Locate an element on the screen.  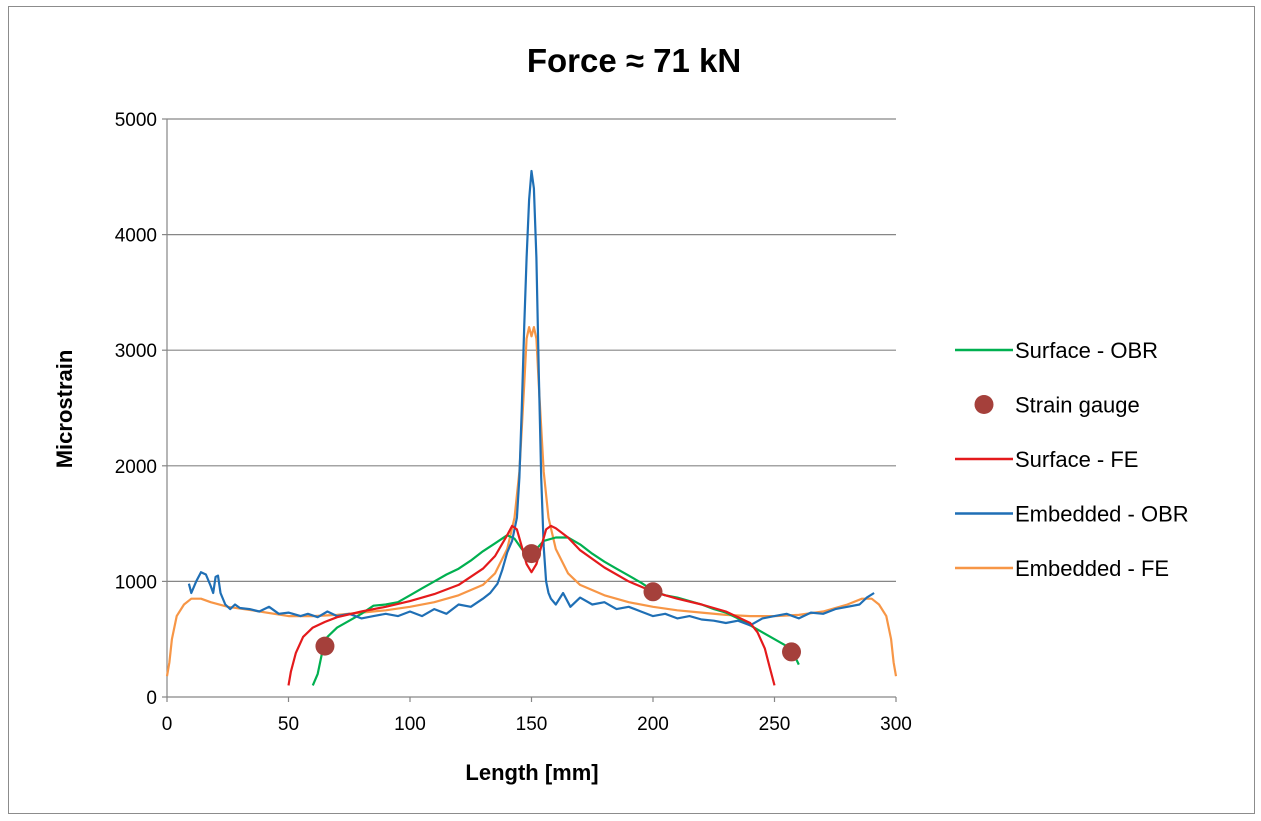
x-tick-label: 150 is located at coordinates (532, 724).